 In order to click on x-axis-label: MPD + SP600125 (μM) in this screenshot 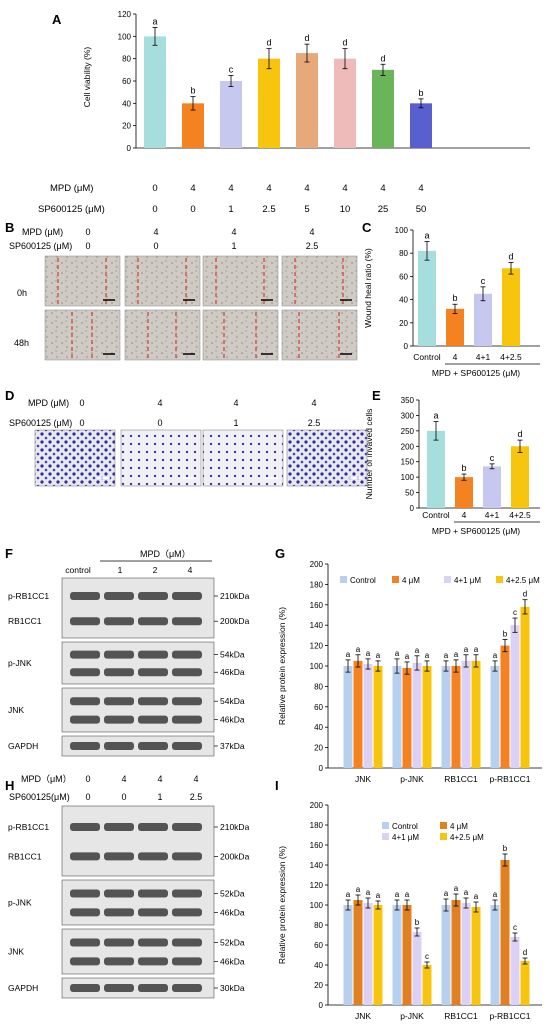, I will do `click(476, 373)`.